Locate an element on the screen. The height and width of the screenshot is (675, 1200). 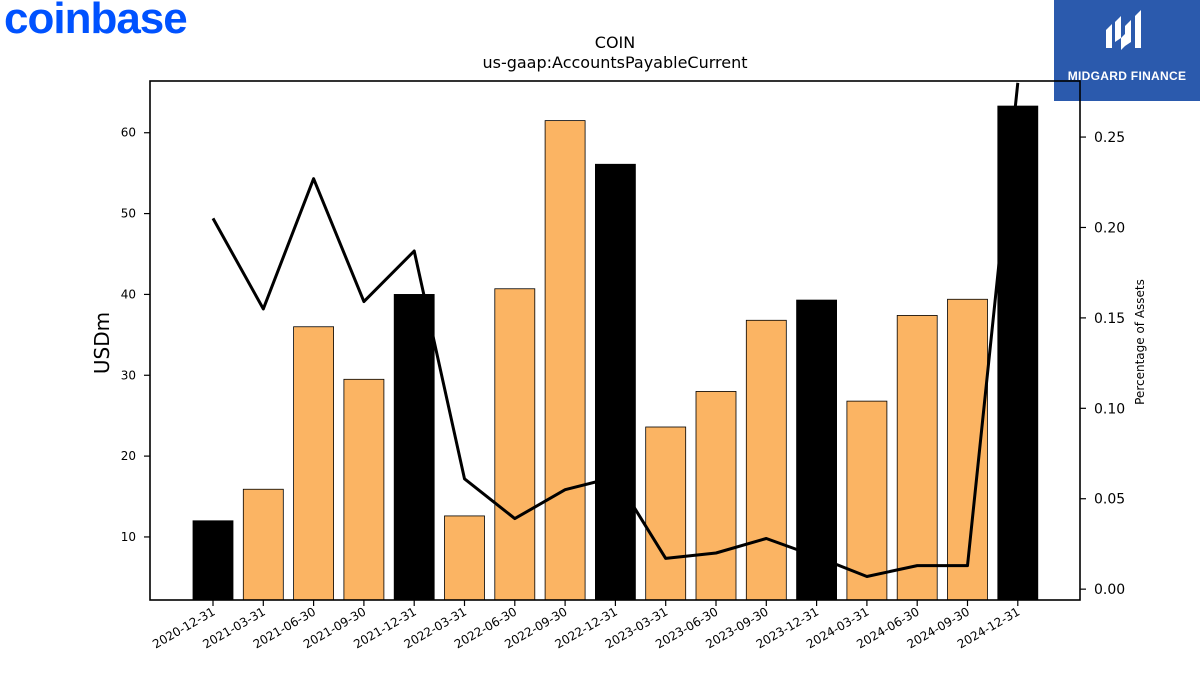
y-tick-label: 40 is located at coordinates (128, 294).